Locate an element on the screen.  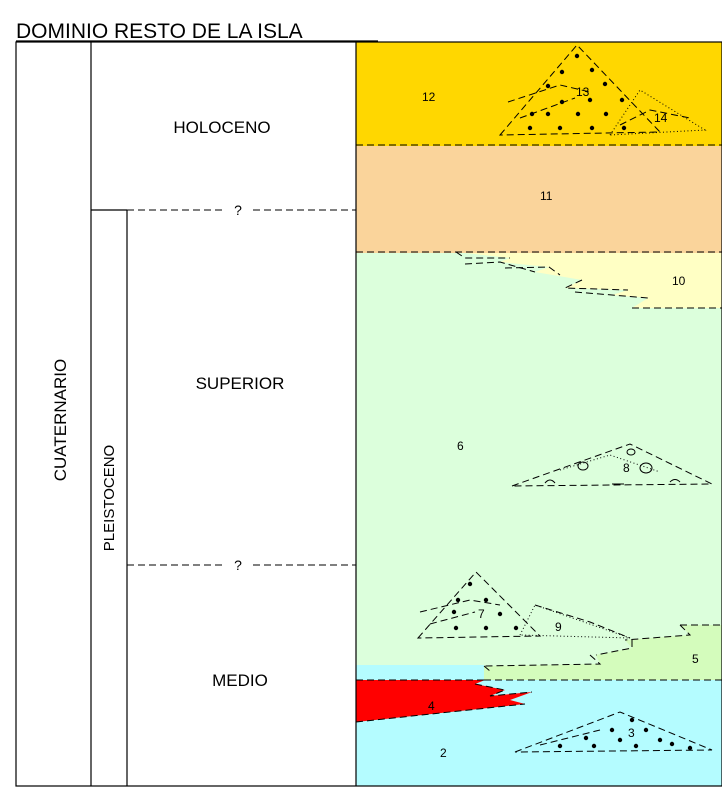
unit-label-9: 9 is located at coordinates (558, 627).